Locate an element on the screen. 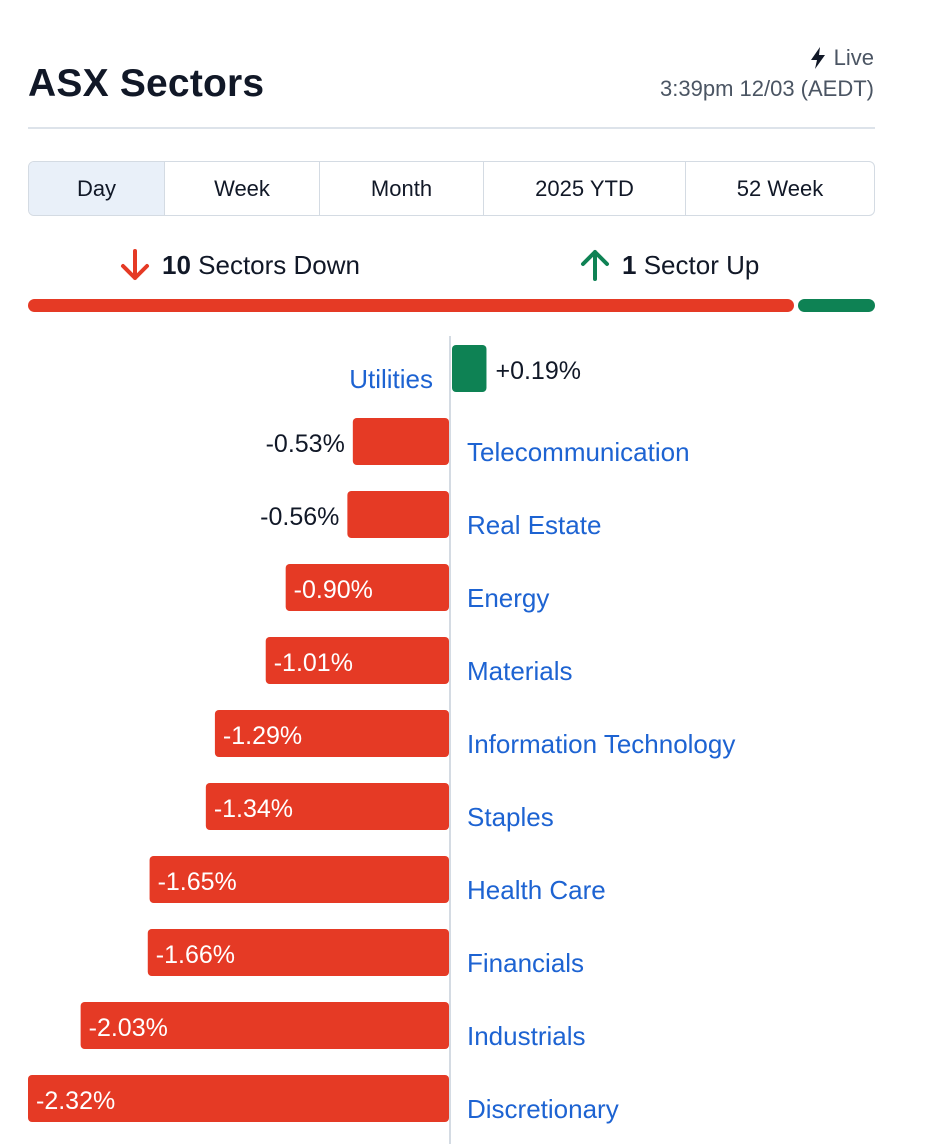 This screenshot has height=1144, width=930. category-label-real-estate: Real Estate is located at coordinates (534, 525).